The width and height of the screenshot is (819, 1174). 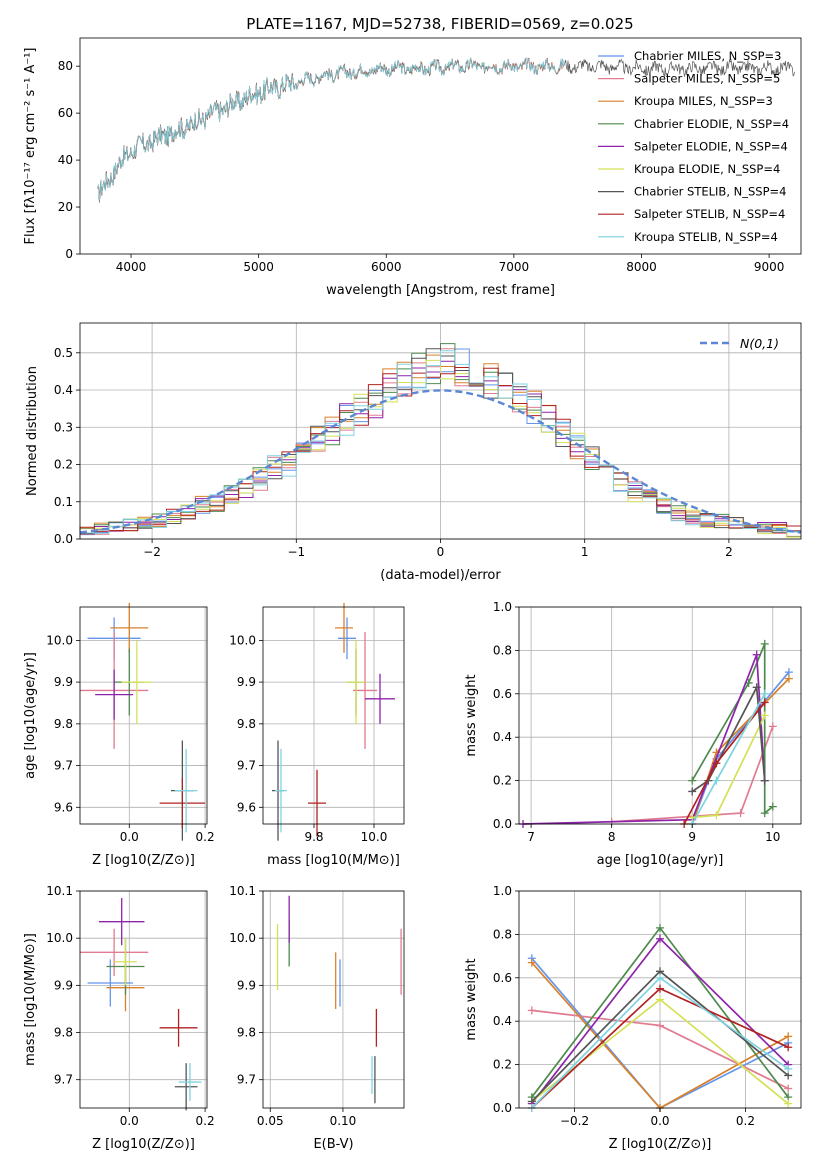 What do you see at coordinates (574, 1121) in the screenshot?
I see `x-tick-label: −0.2` at bounding box center [574, 1121].